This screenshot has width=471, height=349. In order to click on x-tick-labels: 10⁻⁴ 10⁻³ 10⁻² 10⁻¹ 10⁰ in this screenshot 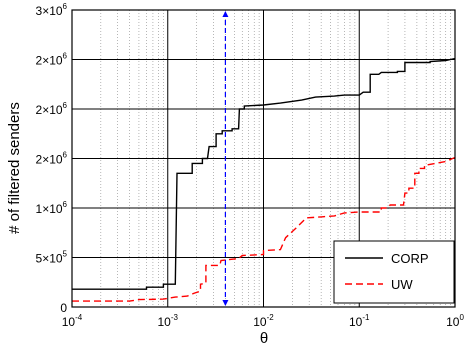, I will do `click(263, 321)`.